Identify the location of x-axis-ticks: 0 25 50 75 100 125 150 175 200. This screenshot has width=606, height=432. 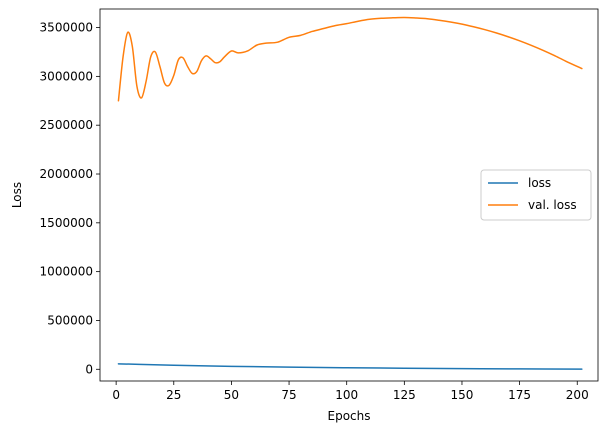
(350, 391).